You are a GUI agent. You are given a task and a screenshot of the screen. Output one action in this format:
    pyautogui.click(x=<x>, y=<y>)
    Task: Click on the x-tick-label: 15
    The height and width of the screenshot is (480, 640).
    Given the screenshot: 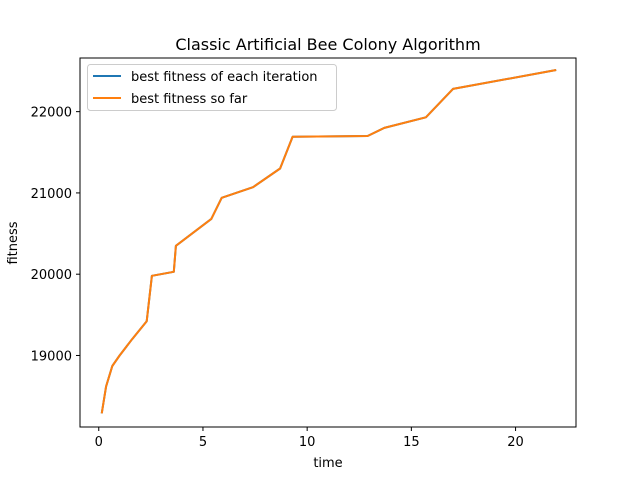 What is the action you would take?
    pyautogui.click(x=411, y=442)
    